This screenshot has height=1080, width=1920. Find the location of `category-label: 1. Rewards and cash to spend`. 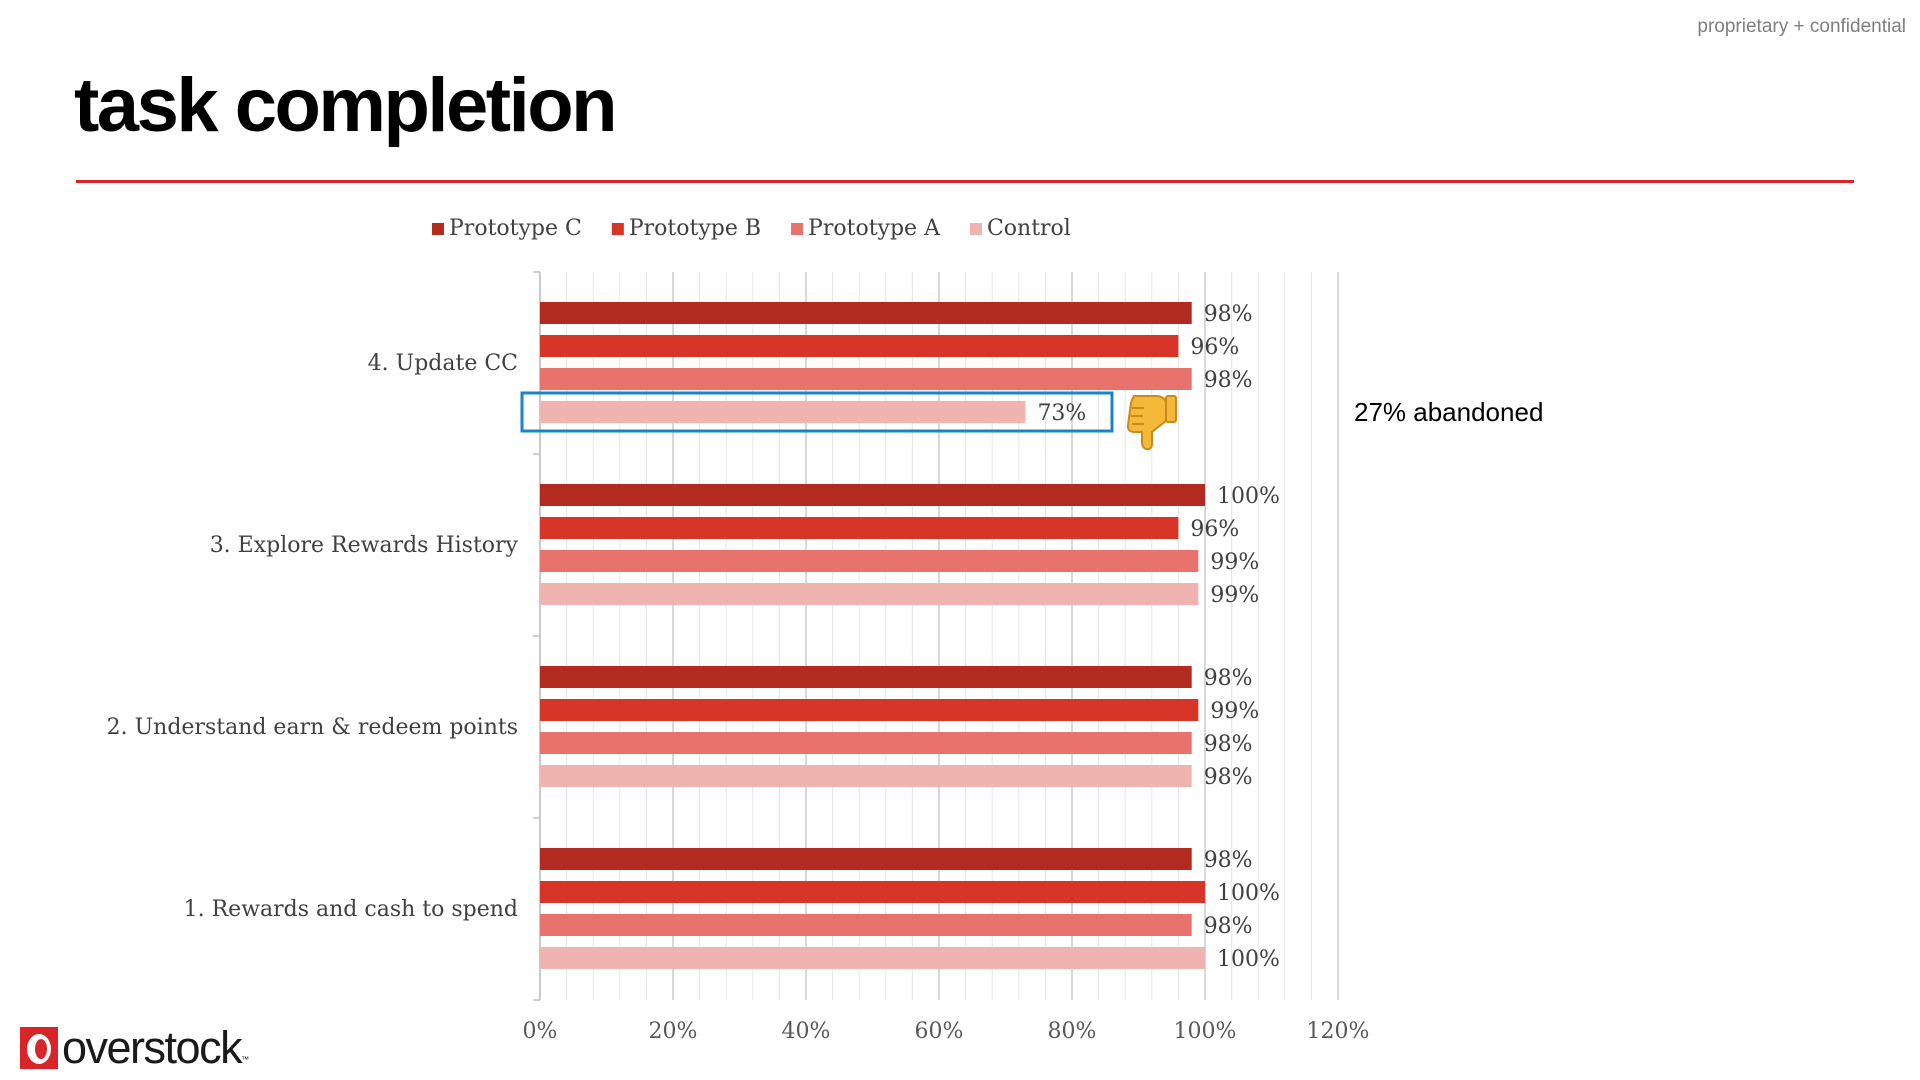

category-label: 1. Rewards and cash to spend is located at coordinates (351, 909).